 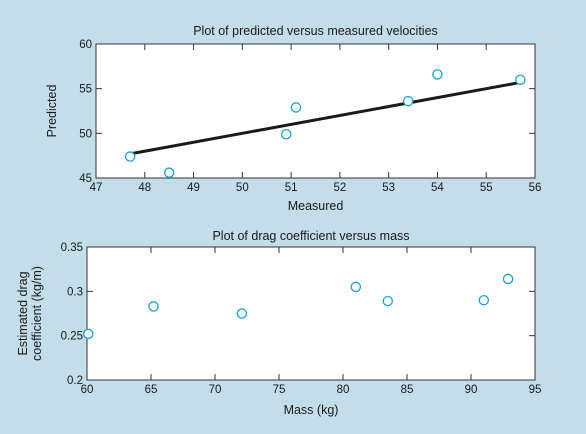 What do you see at coordinates (437, 188) in the screenshot?
I see `chart1-xtick-label: 54` at bounding box center [437, 188].